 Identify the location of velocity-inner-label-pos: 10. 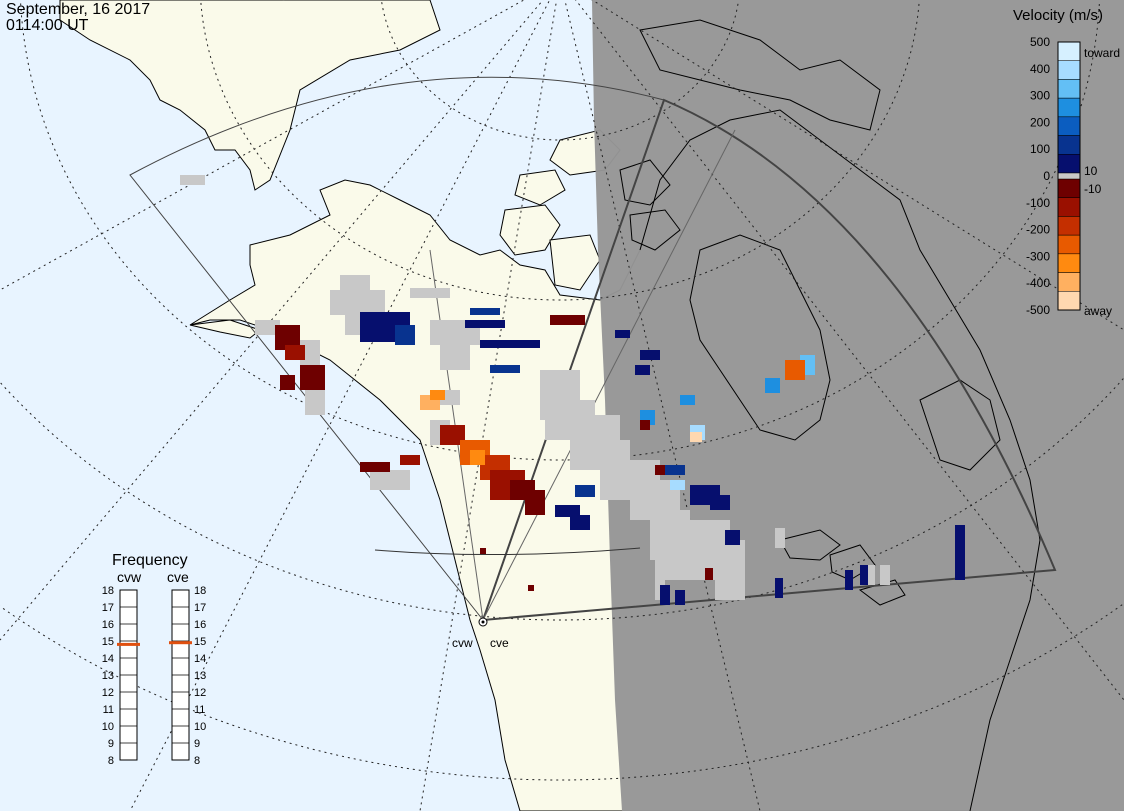
(1091, 171).